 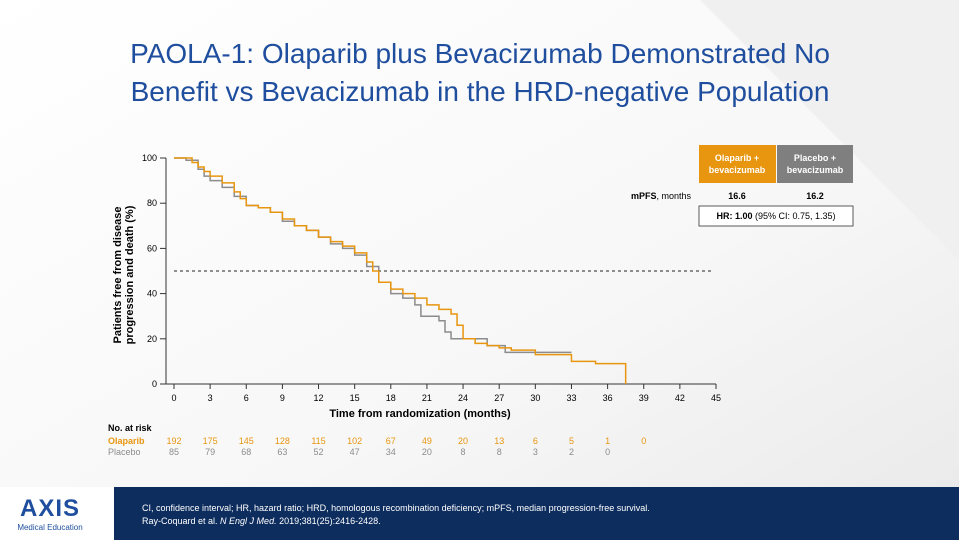 I want to click on cell: 16.2, so click(x=815, y=196).